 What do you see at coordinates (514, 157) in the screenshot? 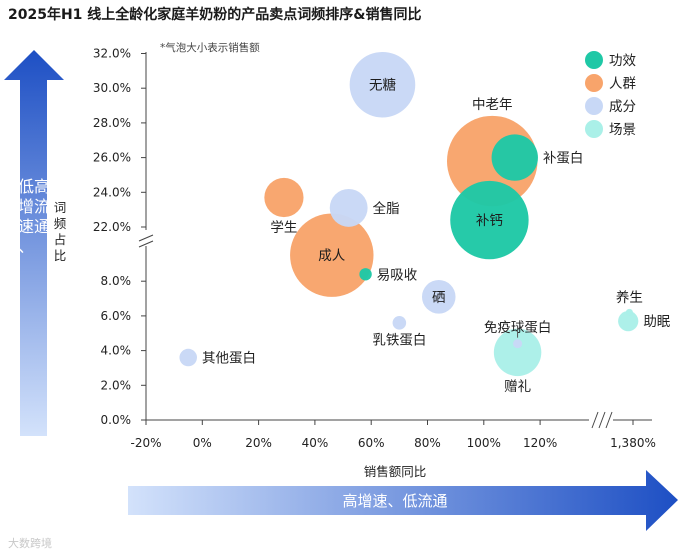
I see `bubble-补蛋白` at bounding box center [514, 157].